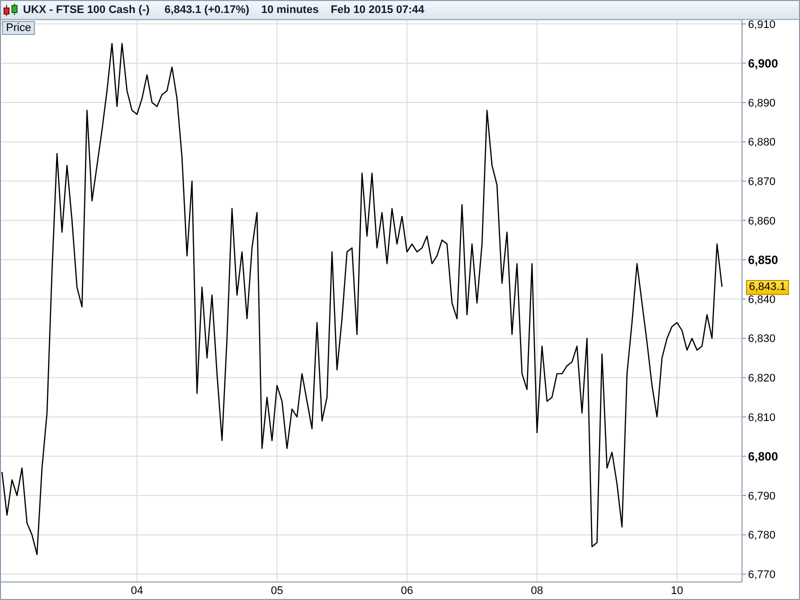 The height and width of the screenshot is (600, 800). I want to click on y-tick-label: 6,900, so click(763, 63).